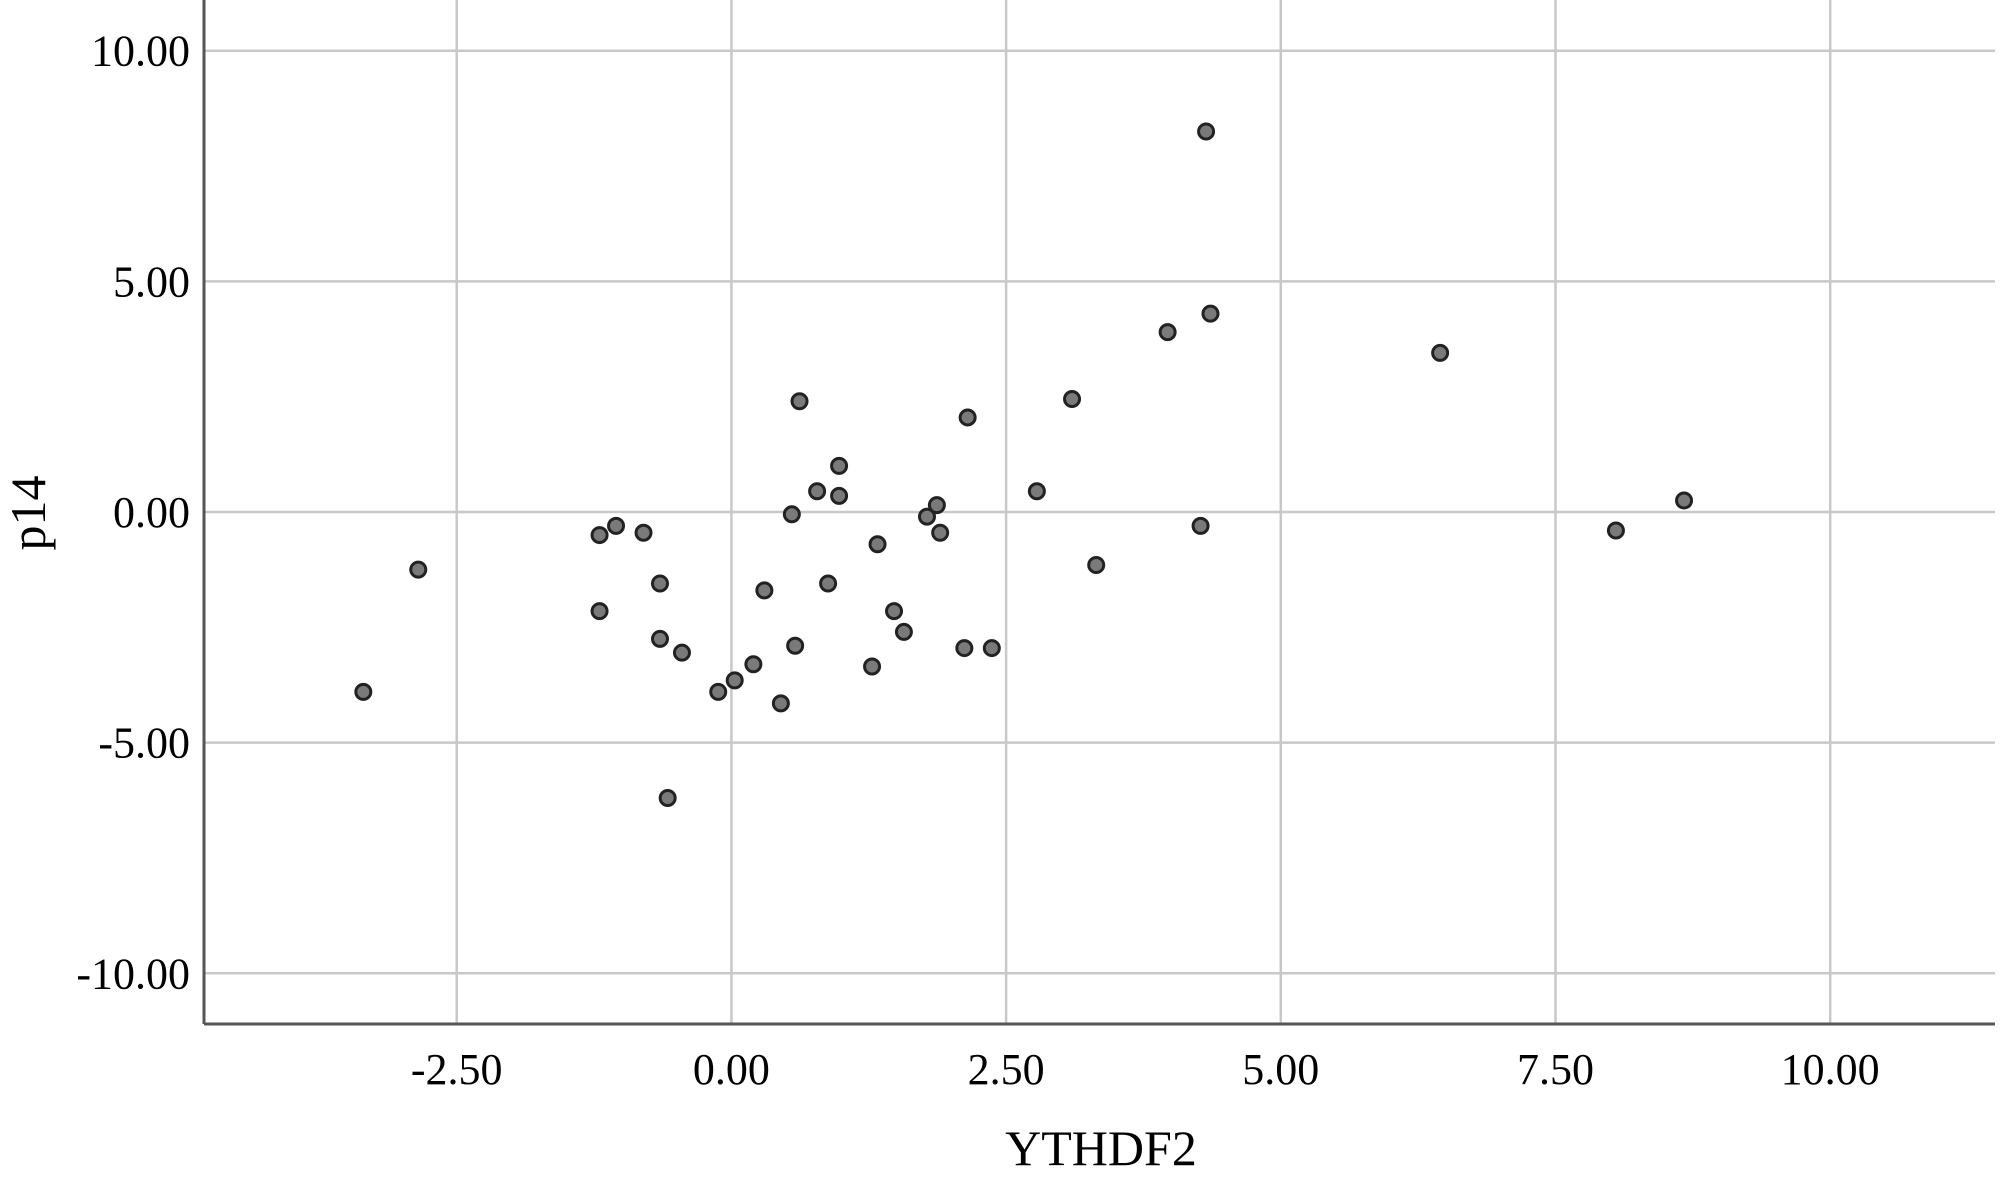  What do you see at coordinates (28, 513) in the screenshot?
I see `y-axis-title: p14` at bounding box center [28, 513].